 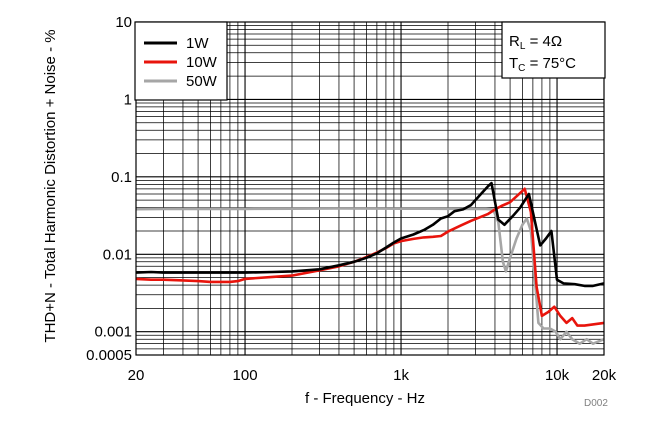 What do you see at coordinates (136, 375) in the screenshot?
I see `x-tick-label: 20` at bounding box center [136, 375].